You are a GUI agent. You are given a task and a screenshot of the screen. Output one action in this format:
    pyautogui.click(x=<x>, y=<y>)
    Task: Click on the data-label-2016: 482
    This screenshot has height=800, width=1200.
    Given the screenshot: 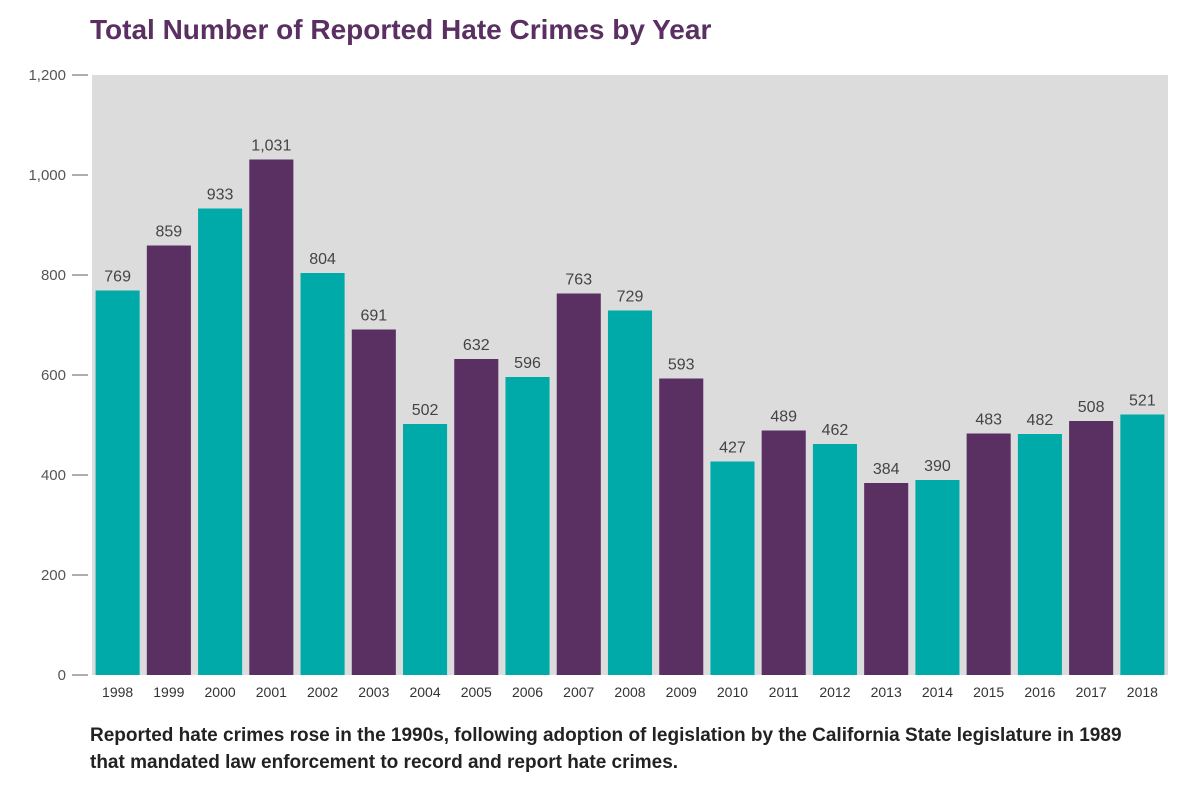 What is the action you would take?
    pyautogui.click(x=1040, y=420)
    